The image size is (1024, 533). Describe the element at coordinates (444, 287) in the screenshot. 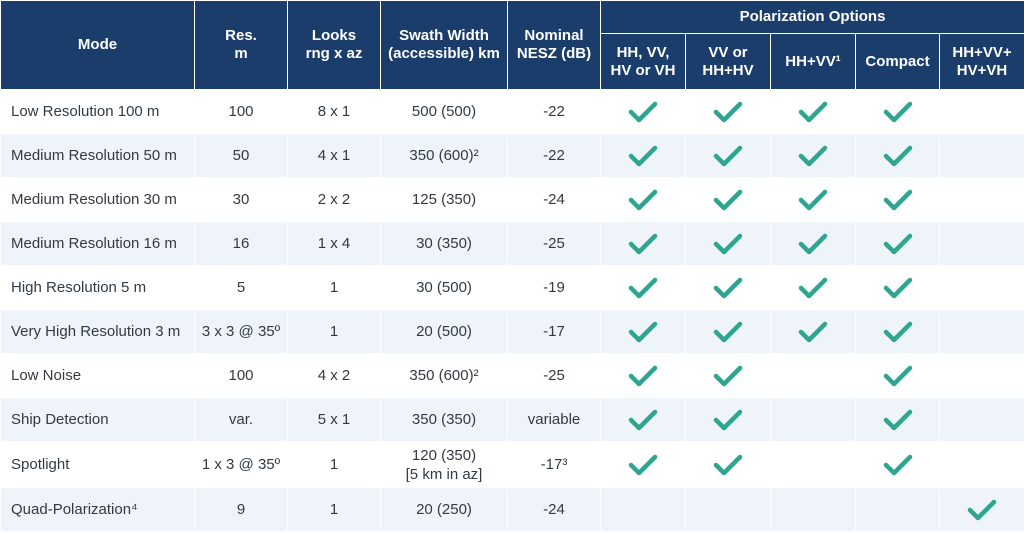

I see `cell-swath-width: 30 (500)` at that location.